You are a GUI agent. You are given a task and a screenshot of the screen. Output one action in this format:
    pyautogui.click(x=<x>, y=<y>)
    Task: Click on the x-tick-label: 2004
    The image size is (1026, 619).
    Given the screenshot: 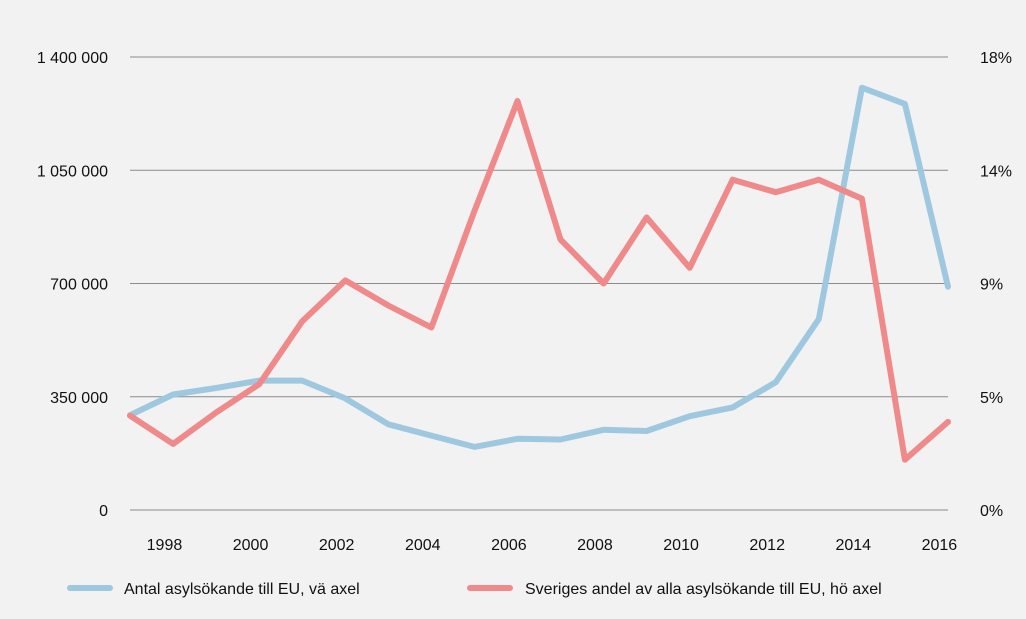 What is the action you would take?
    pyautogui.click(x=423, y=545)
    